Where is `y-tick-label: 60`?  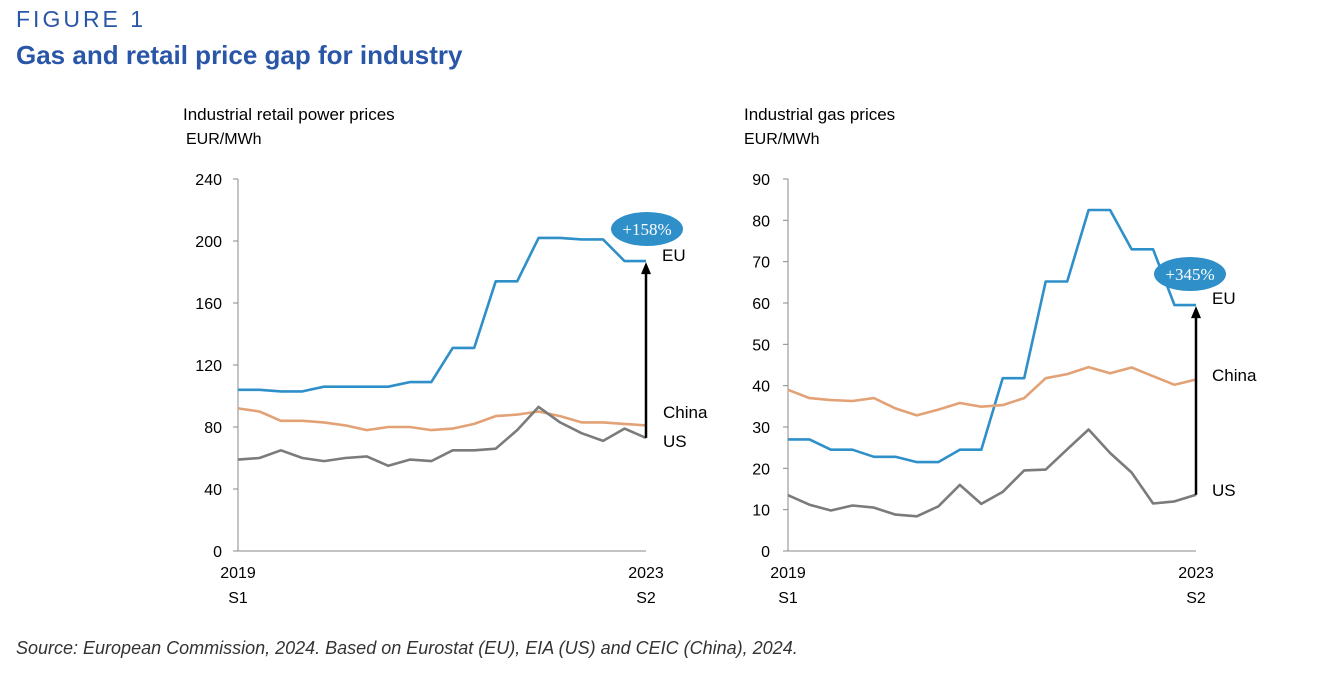
y-tick-label: 60 is located at coordinates (761, 304).